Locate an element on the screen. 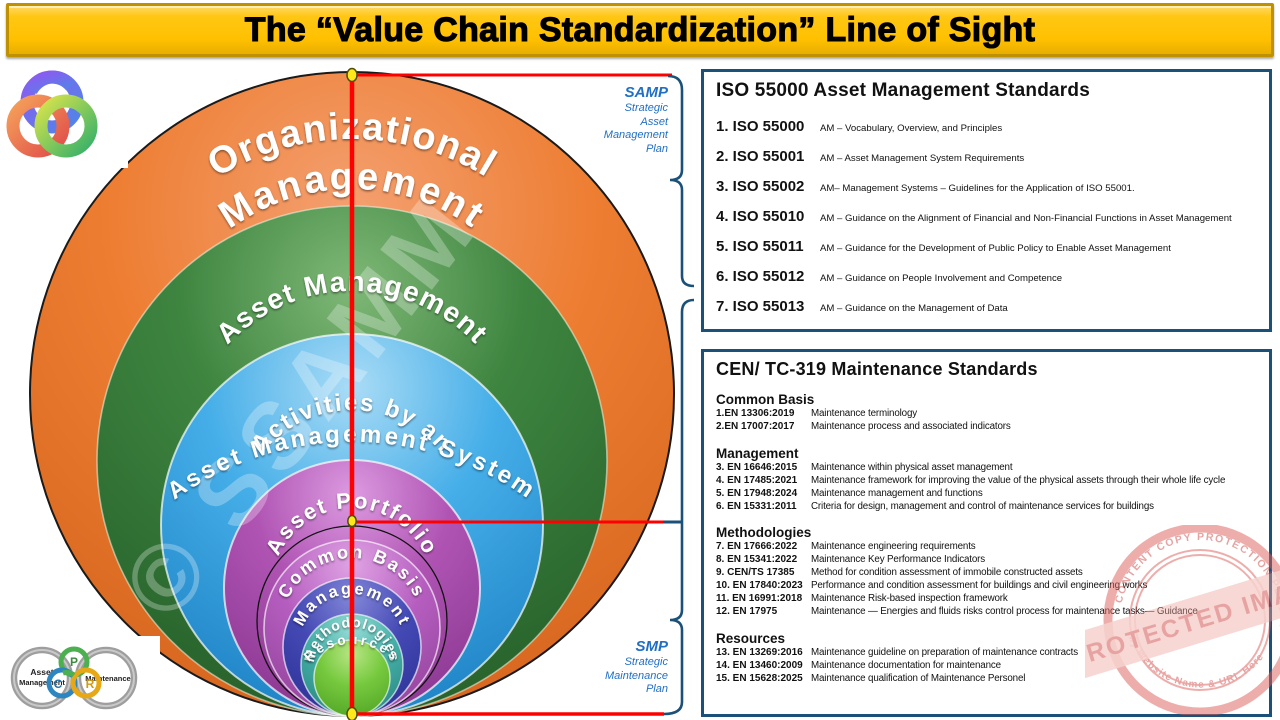  smp-abbr: SMP is located at coordinates (651, 646).